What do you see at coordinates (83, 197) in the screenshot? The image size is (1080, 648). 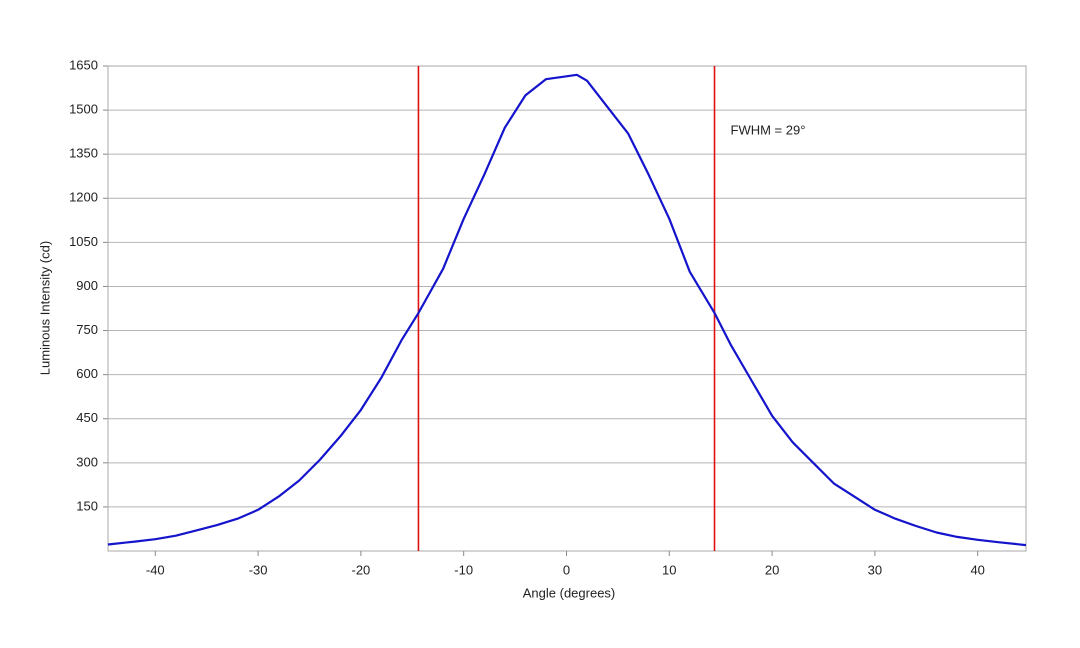 I see `y-tick-label: 1200` at bounding box center [83, 197].